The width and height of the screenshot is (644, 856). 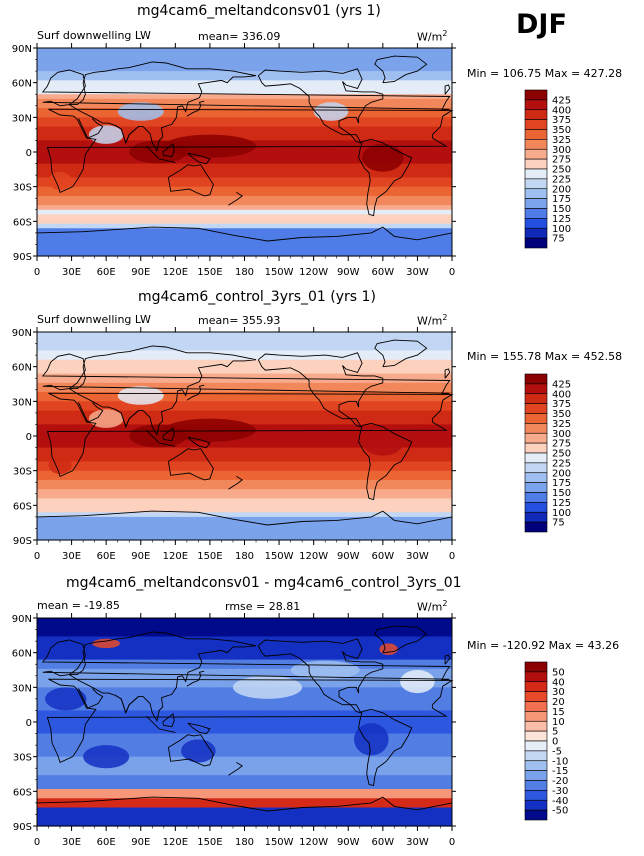 I want to click on colorbar-label: 150, so click(x=561, y=209).